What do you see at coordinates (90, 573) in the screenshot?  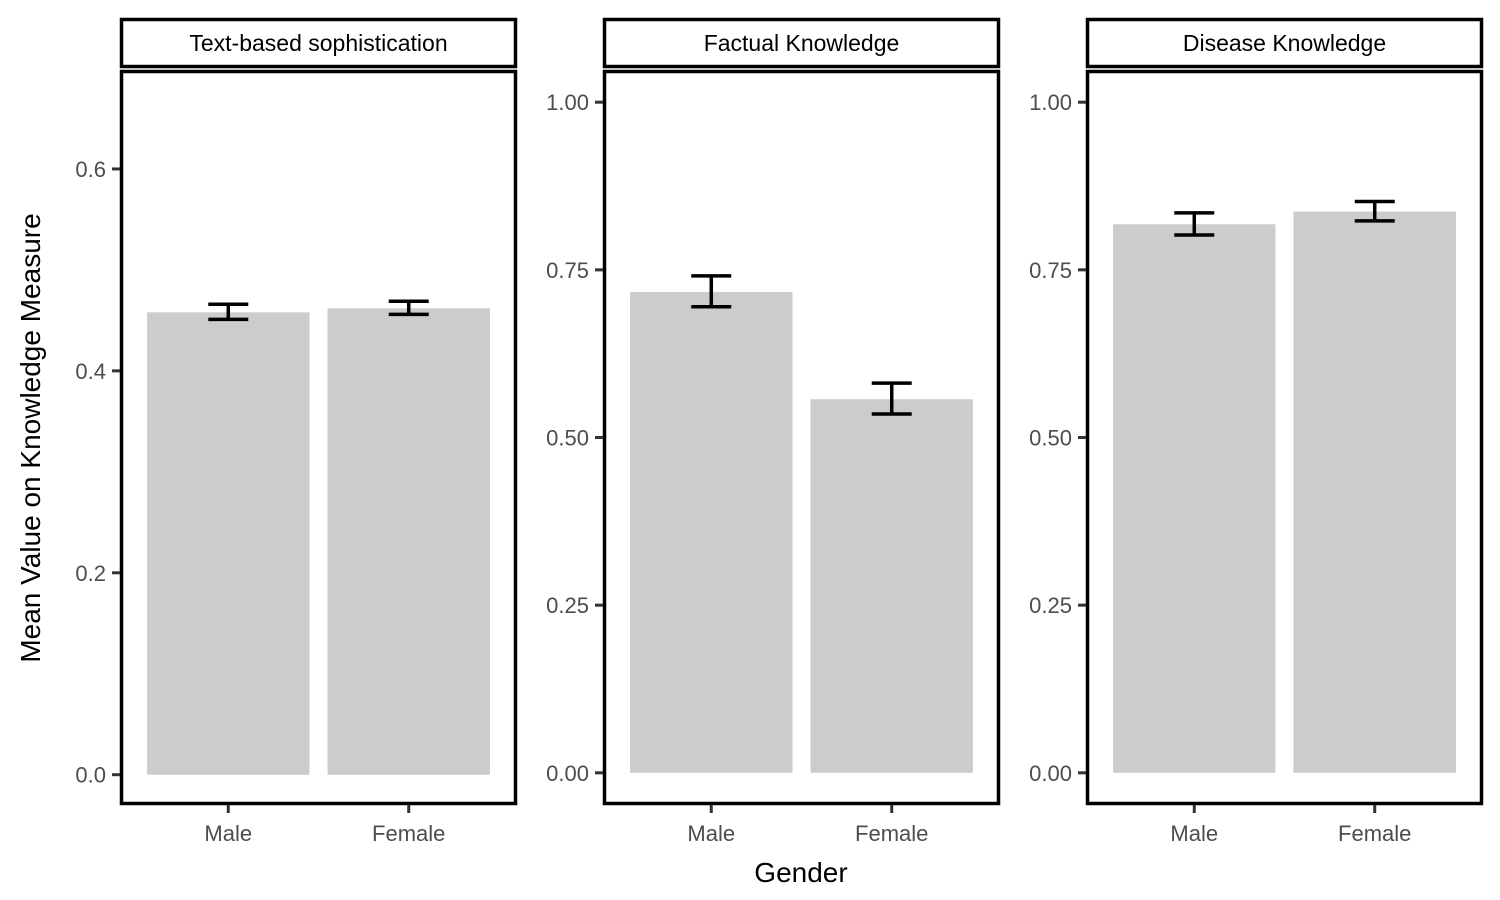 I see `y-tick-label: 0.2` at bounding box center [90, 573].